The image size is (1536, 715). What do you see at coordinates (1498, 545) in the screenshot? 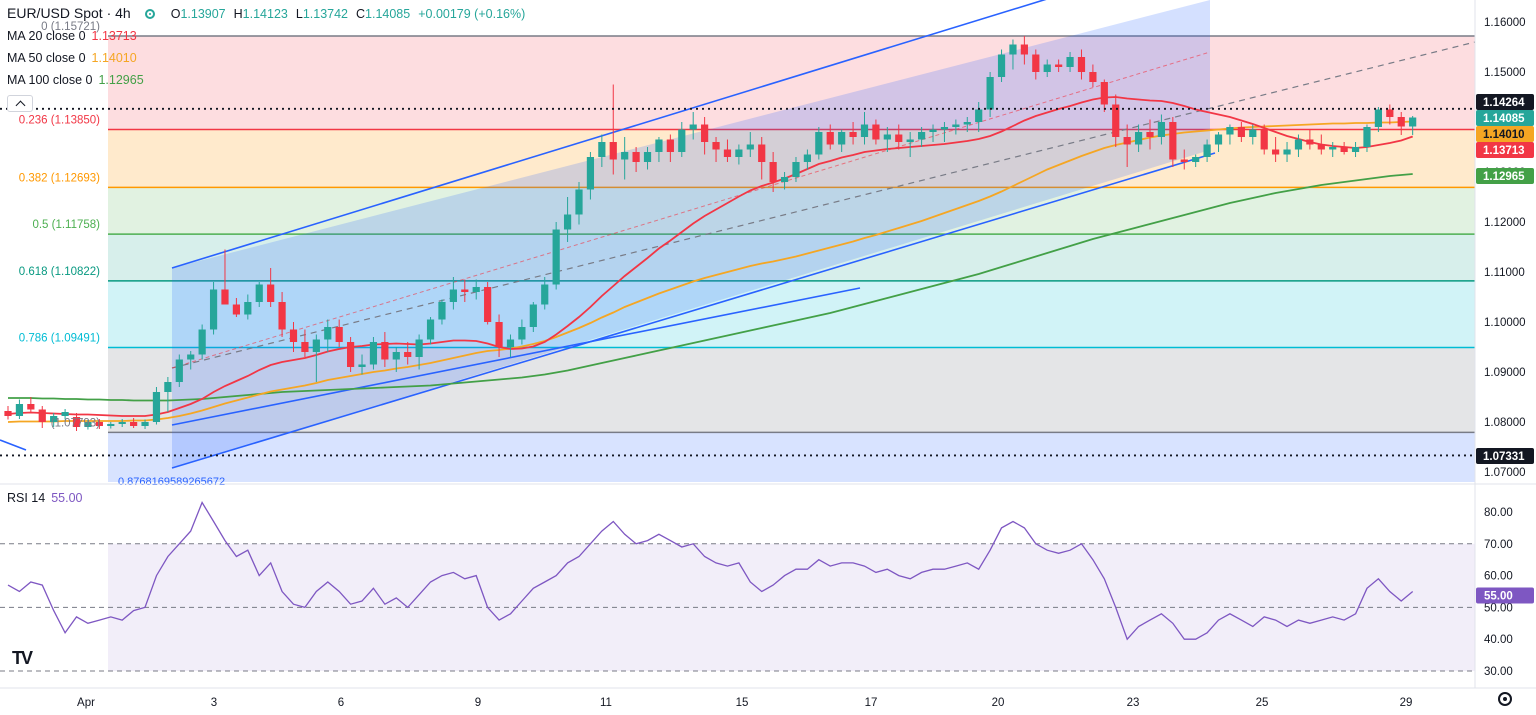
I see `rsi-tick: 70.00` at bounding box center [1498, 545].